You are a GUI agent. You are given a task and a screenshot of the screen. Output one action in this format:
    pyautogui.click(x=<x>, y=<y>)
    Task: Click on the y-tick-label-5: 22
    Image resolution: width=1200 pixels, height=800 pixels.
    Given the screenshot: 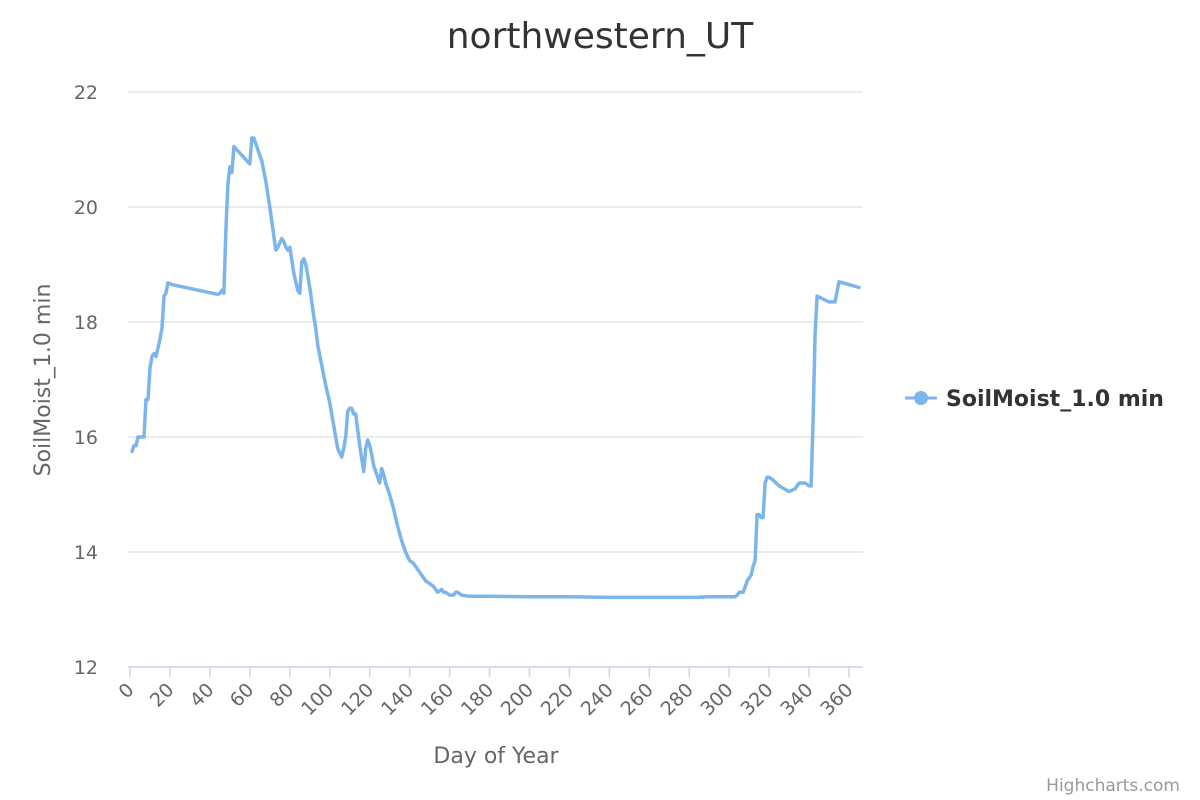 What is the action you would take?
    pyautogui.click(x=86, y=93)
    